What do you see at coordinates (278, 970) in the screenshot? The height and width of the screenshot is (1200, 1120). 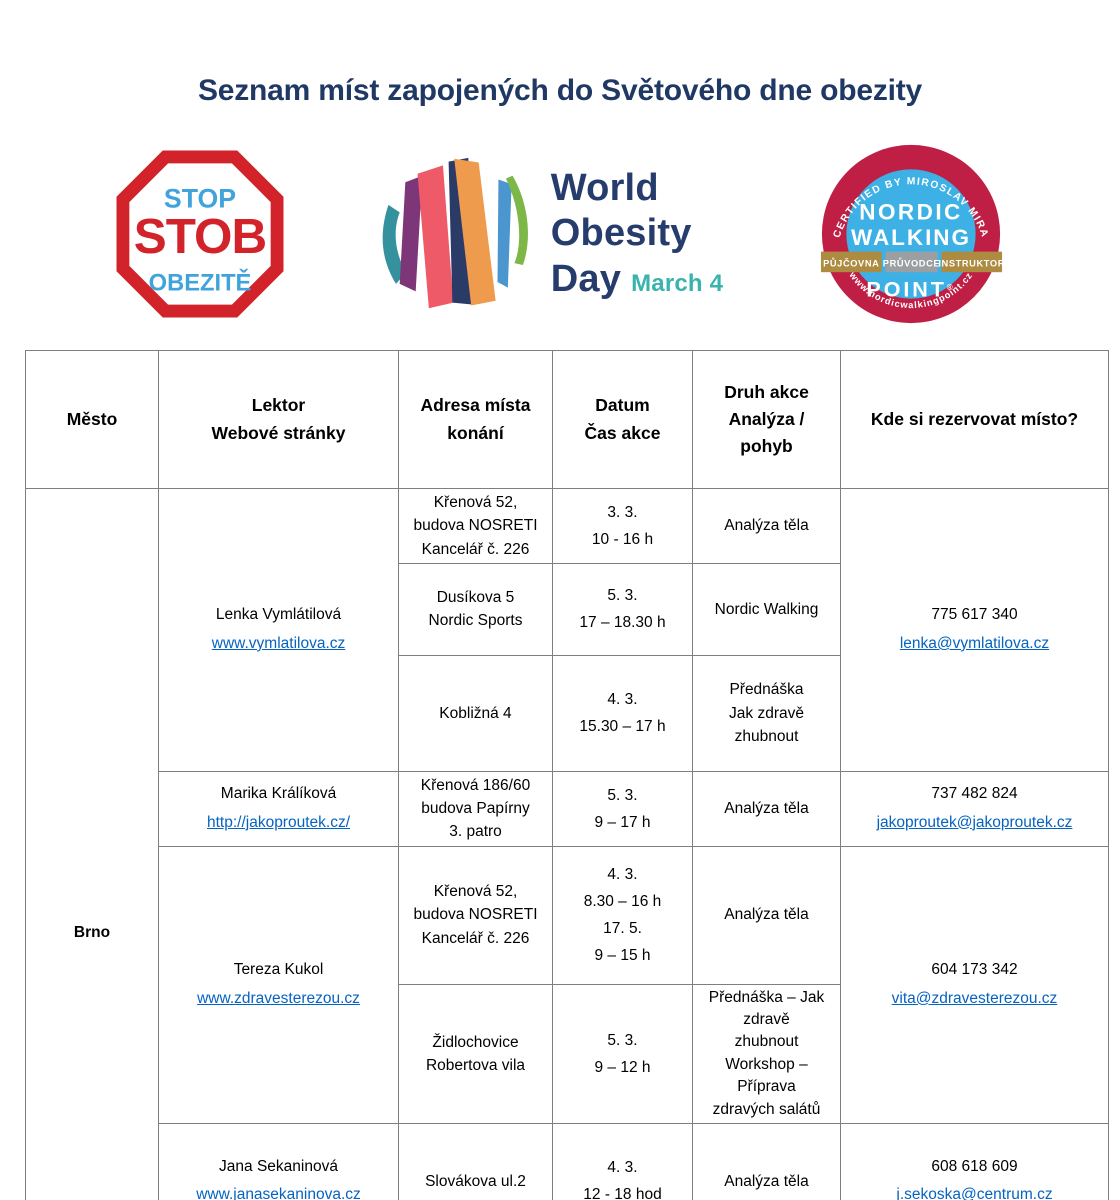 I see `lektor-name: Tereza Kukol` at bounding box center [278, 970].